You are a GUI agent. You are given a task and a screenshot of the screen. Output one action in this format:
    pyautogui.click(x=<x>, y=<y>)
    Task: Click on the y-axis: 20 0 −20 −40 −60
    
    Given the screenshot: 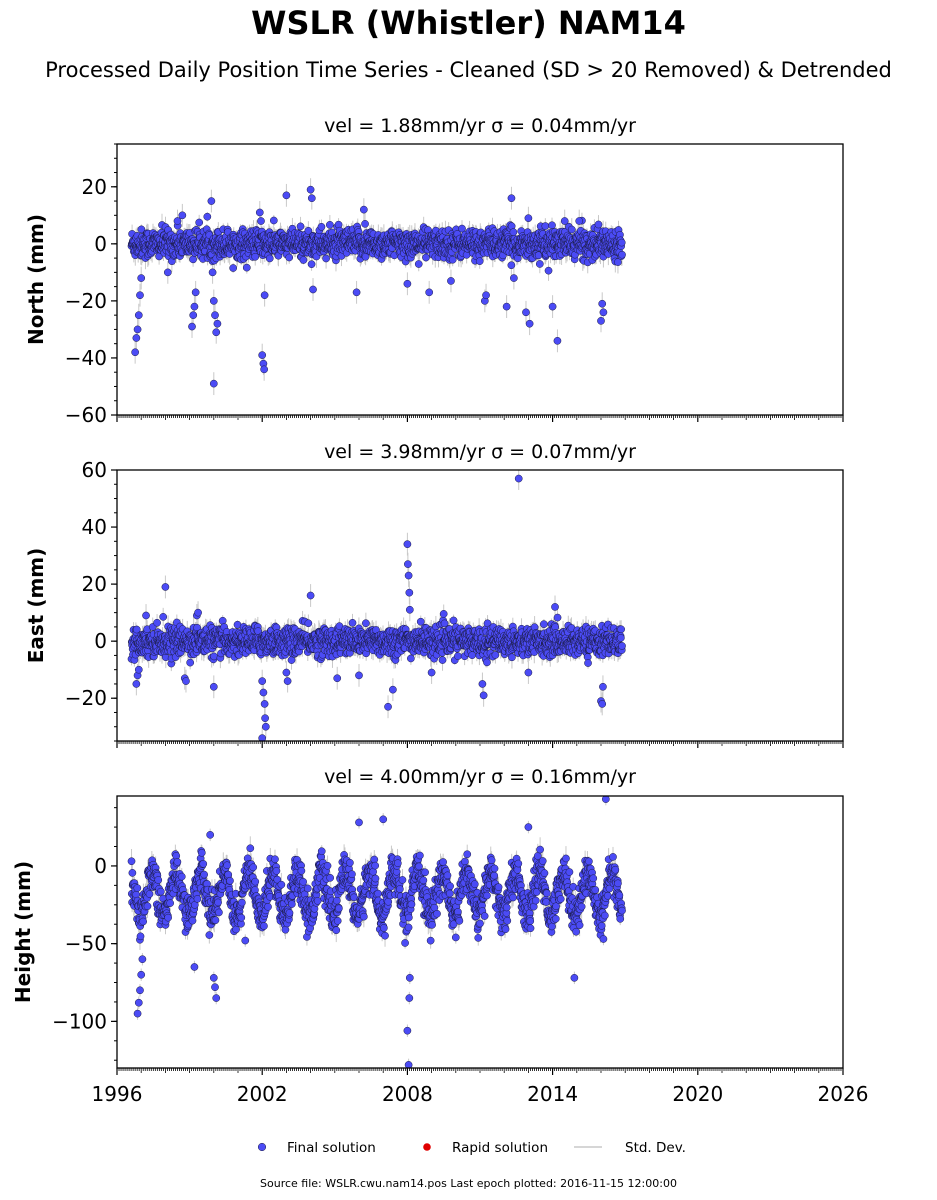 What is the action you would take?
    pyautogui.click(x=91, y=285)
    